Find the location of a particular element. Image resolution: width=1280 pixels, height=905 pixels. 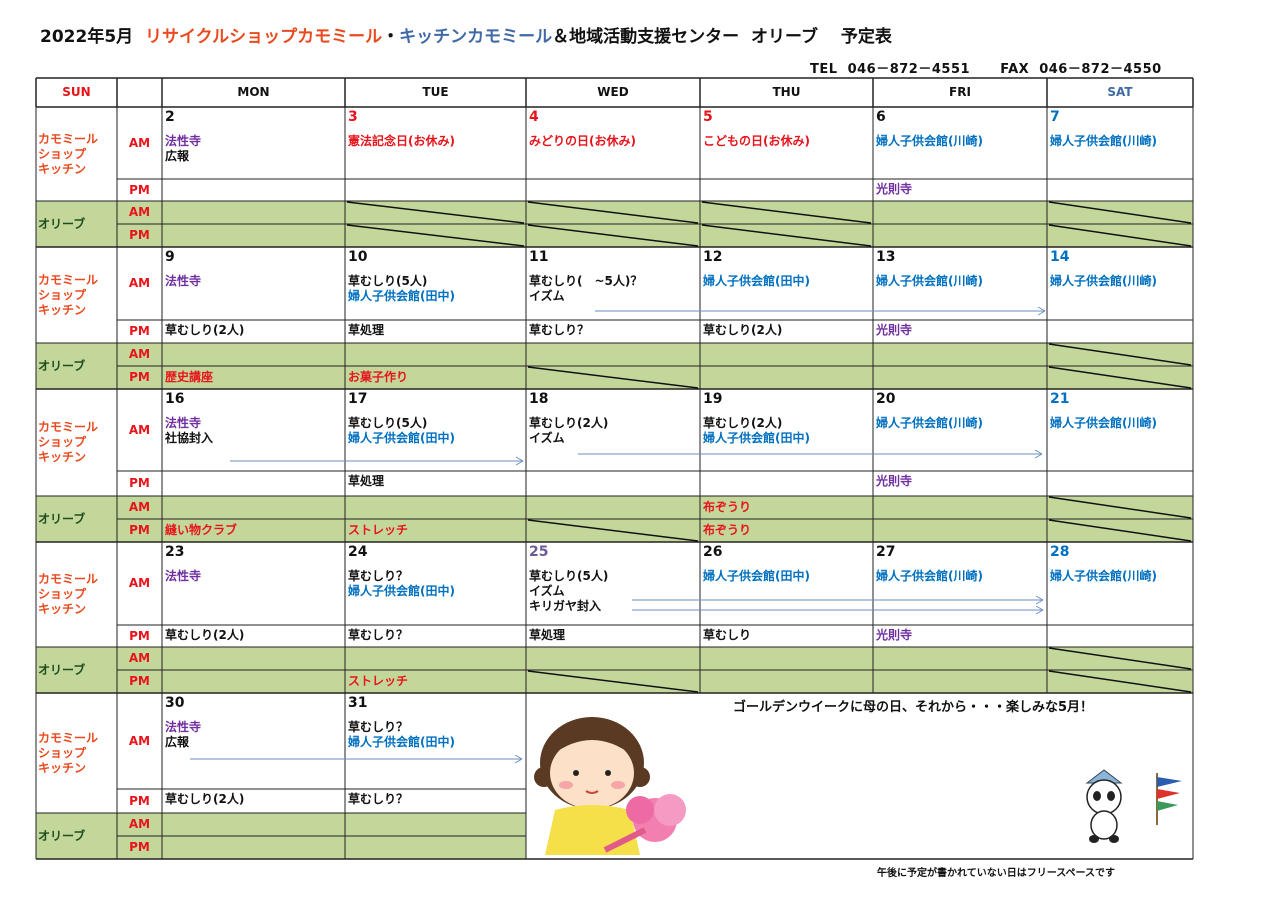

day-cell-am: 21 婦人子供会館(川崎) is located at coordinates (1120, 430).